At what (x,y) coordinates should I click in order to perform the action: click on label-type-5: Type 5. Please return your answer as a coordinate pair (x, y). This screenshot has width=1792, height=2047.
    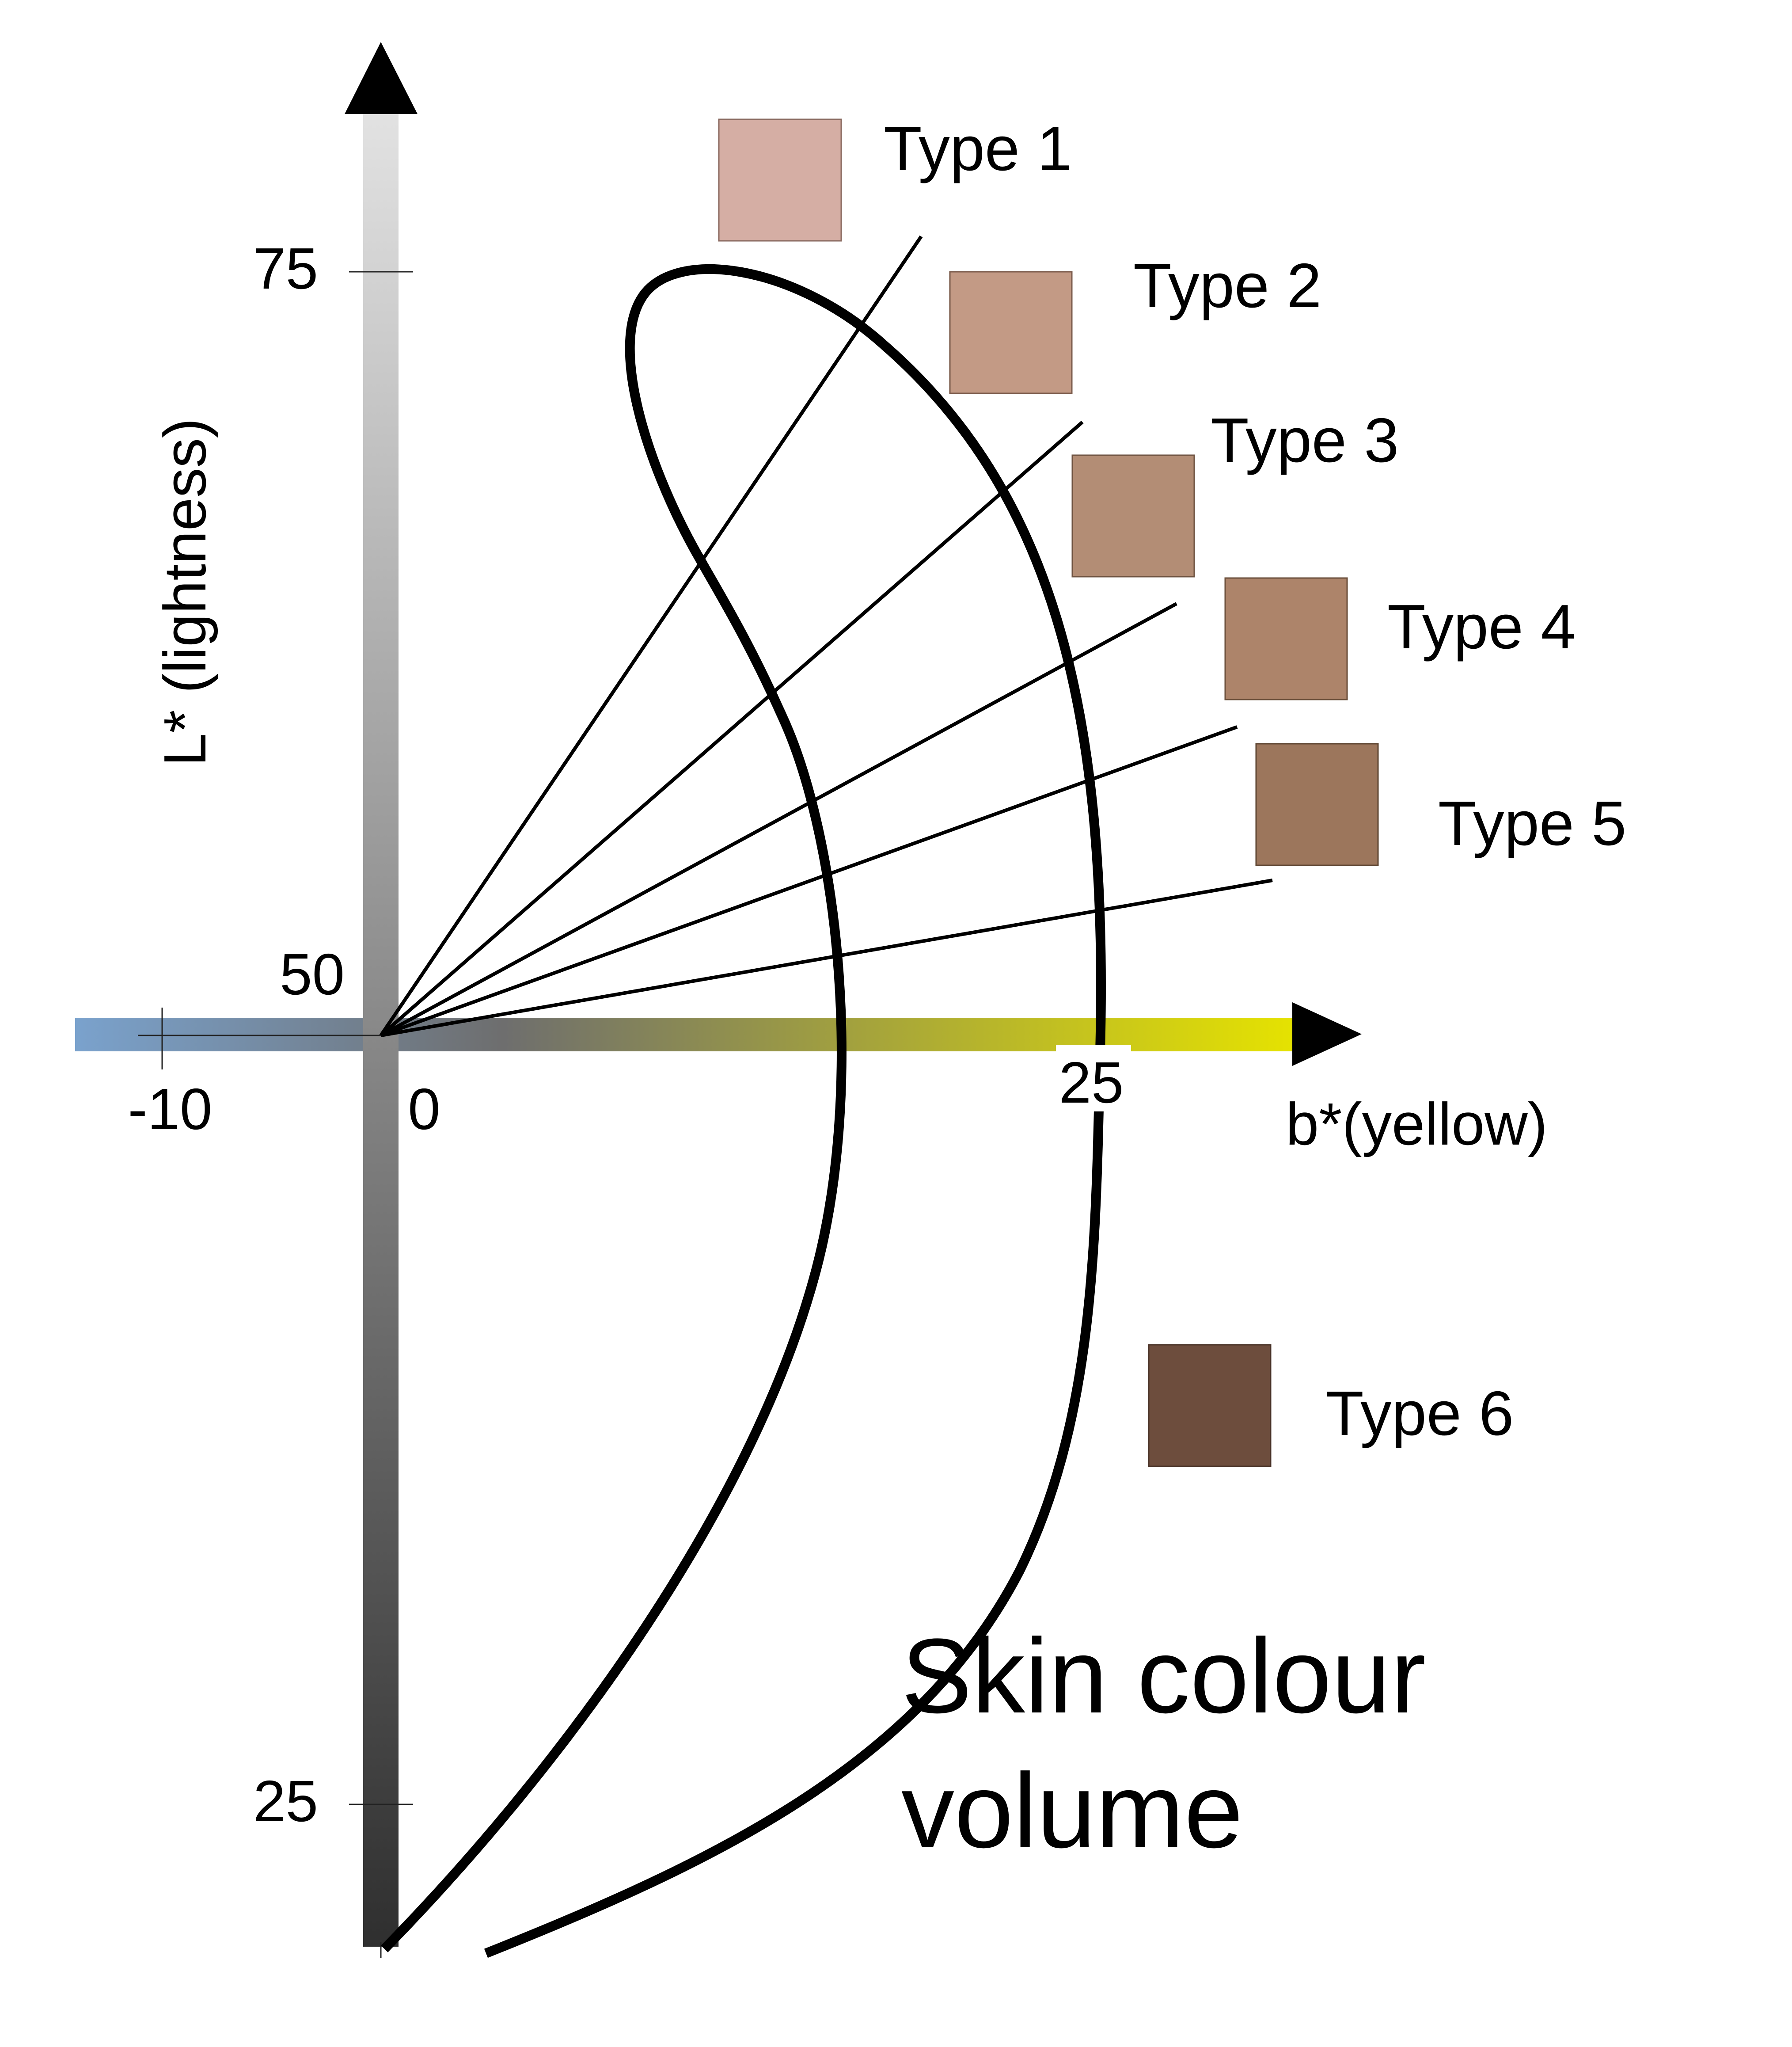
    Looking at the image, I should click on (1532, 823).